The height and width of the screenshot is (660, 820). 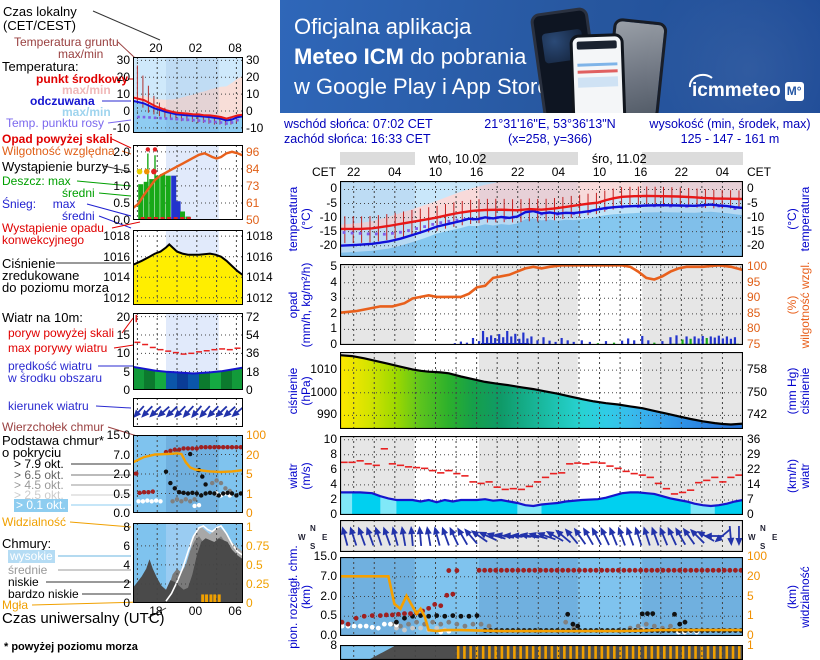 I want to click on legend-label-wind-speed-1: prędkość wiatru, so click(x=50, y=366).